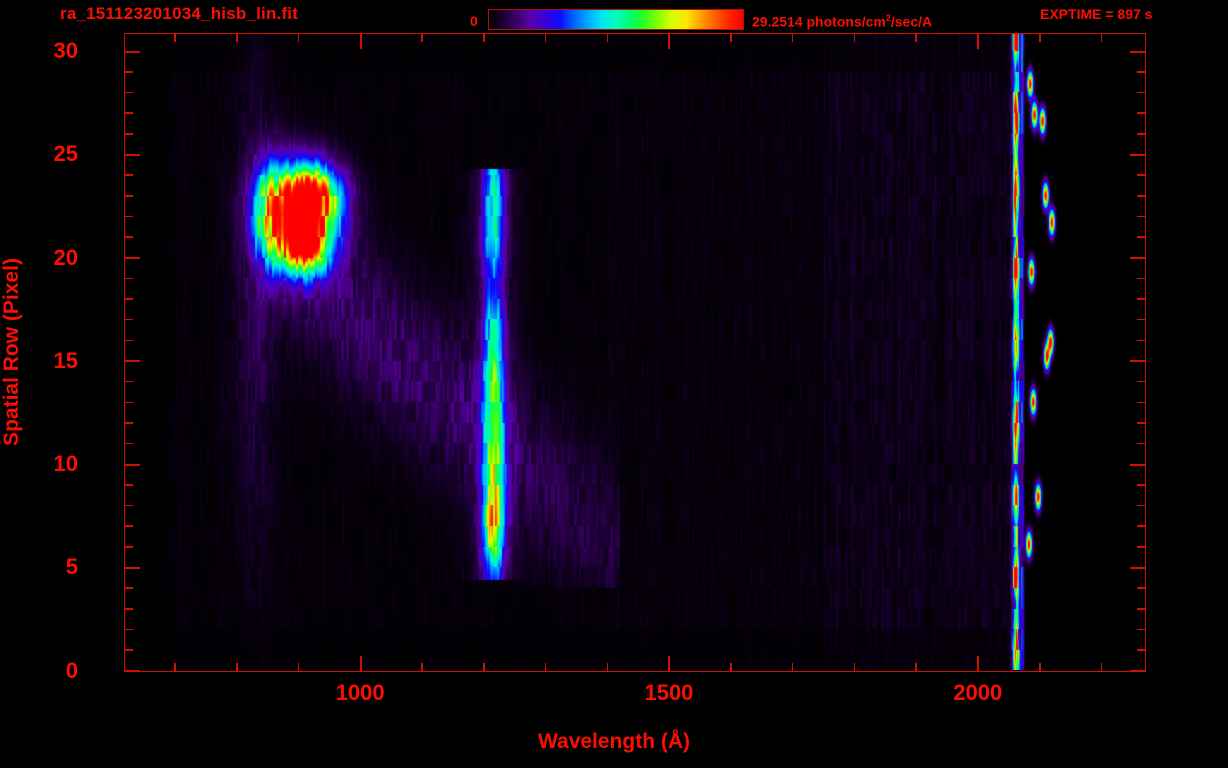 The height and width of the screenshot is (768, 1228). Describe the element at coordinates (669, 692) in the screenshot. I see `x-tick-label-1500: 1500` at that location.